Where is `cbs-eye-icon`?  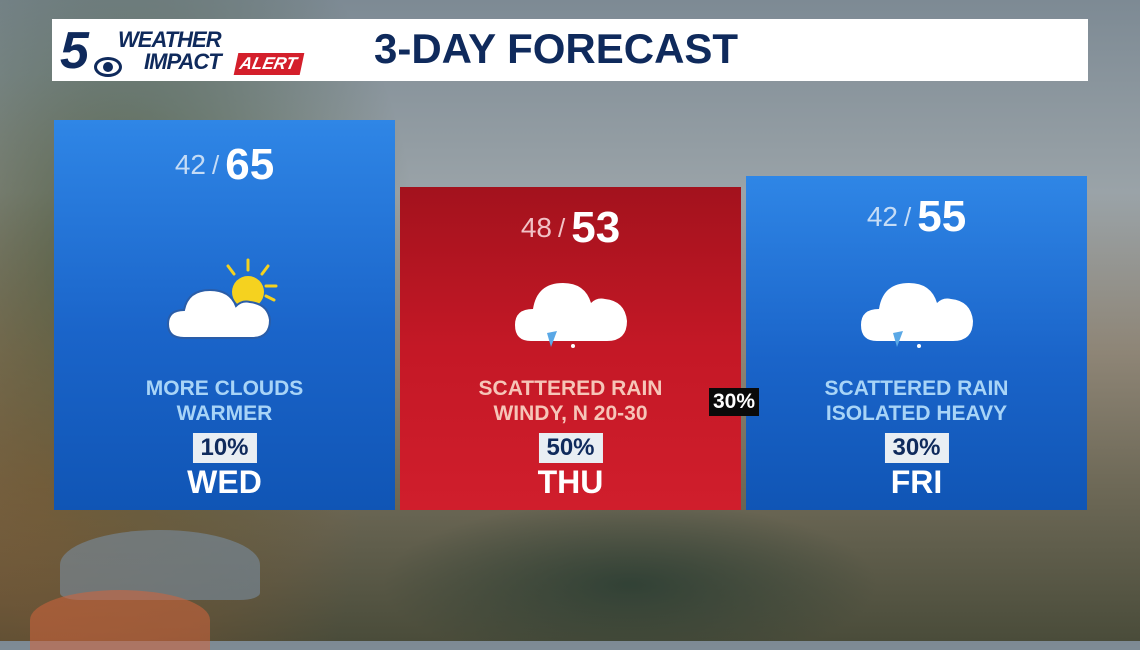
cbs-eye-icon is located at coordinates (108, 67).